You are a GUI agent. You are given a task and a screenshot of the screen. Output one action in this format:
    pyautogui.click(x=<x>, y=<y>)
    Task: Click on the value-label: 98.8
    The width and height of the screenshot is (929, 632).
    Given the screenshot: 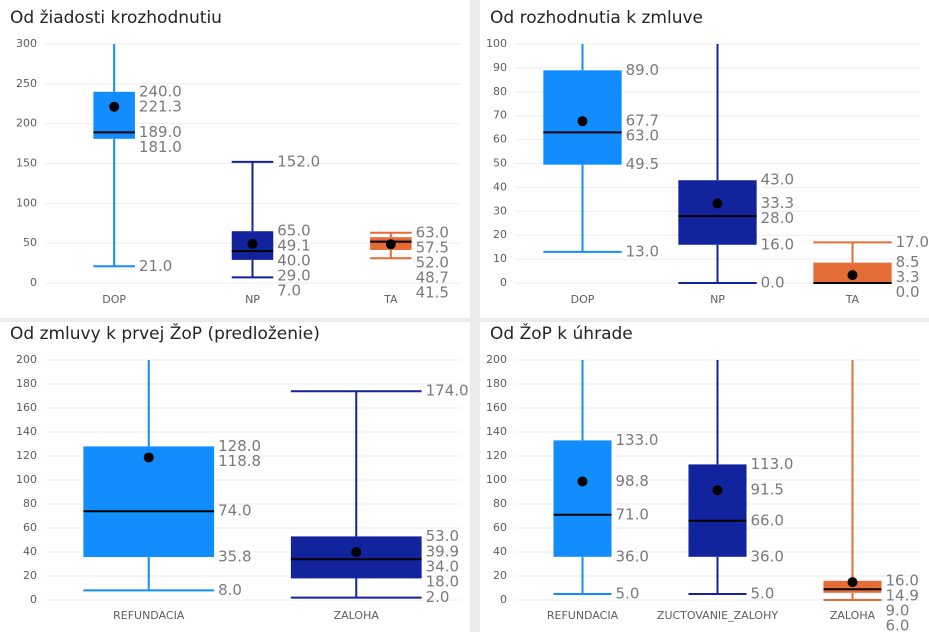 What is the action you would take?
    pyautogui.click(x=632, y=481)
    